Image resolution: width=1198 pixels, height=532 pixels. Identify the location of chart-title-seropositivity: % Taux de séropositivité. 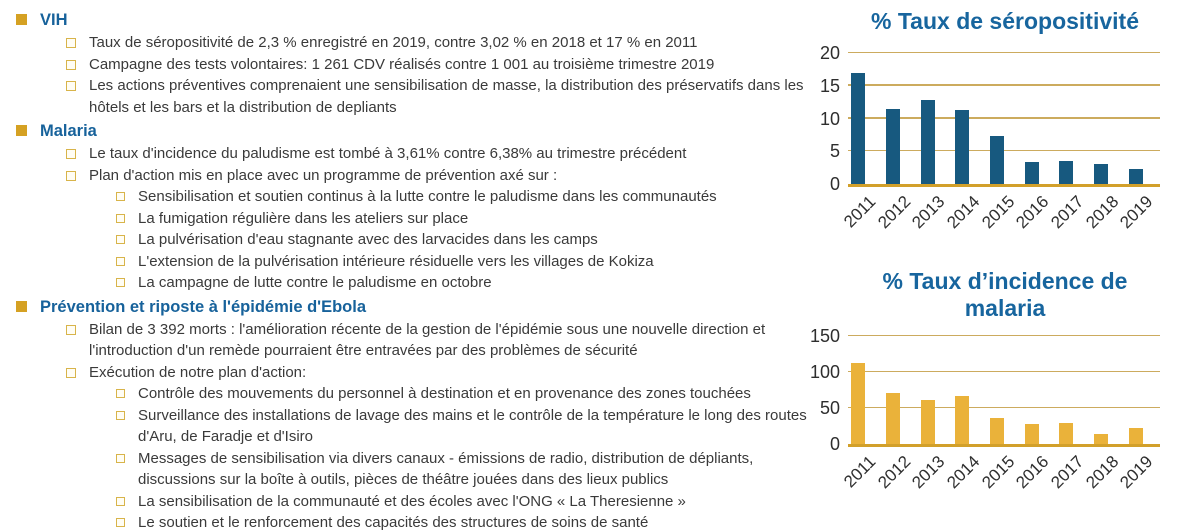
(1005, 21).